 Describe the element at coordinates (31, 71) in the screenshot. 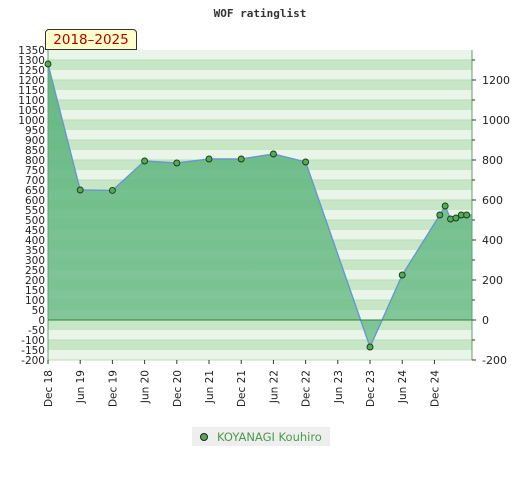

I see `y-tick-label-left: 1250` at that location.